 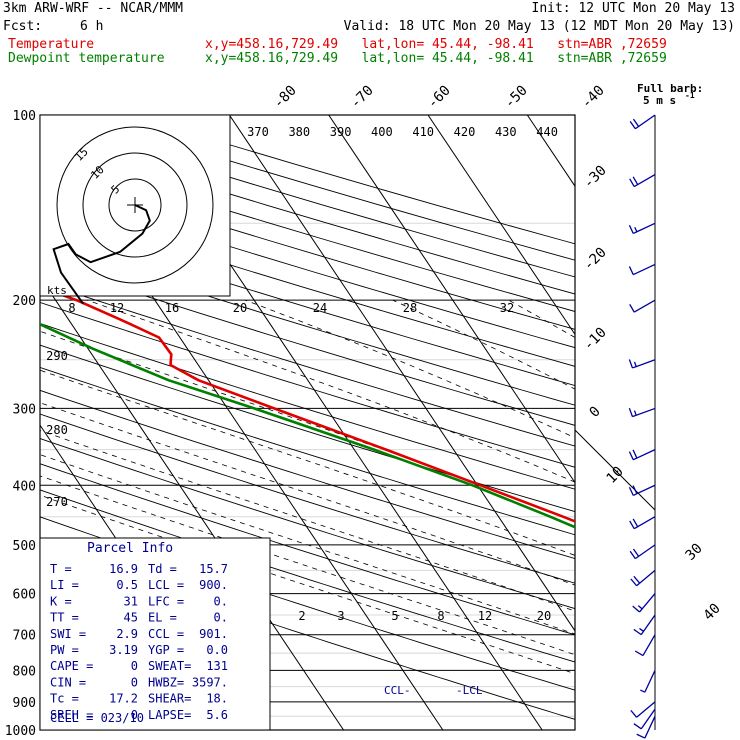 What do you see at coordinates (134, 715) in the screenshot?
I see `parcel-param-value: 0` at bounding box center [134, 715].